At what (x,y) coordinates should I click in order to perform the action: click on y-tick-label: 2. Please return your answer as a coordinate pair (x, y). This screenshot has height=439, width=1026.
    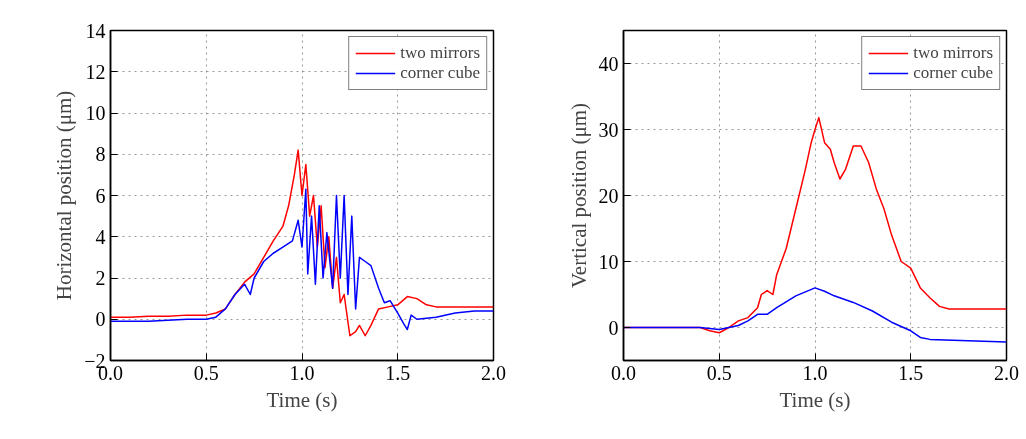
    Looking at the image, I should click on (100, 278).